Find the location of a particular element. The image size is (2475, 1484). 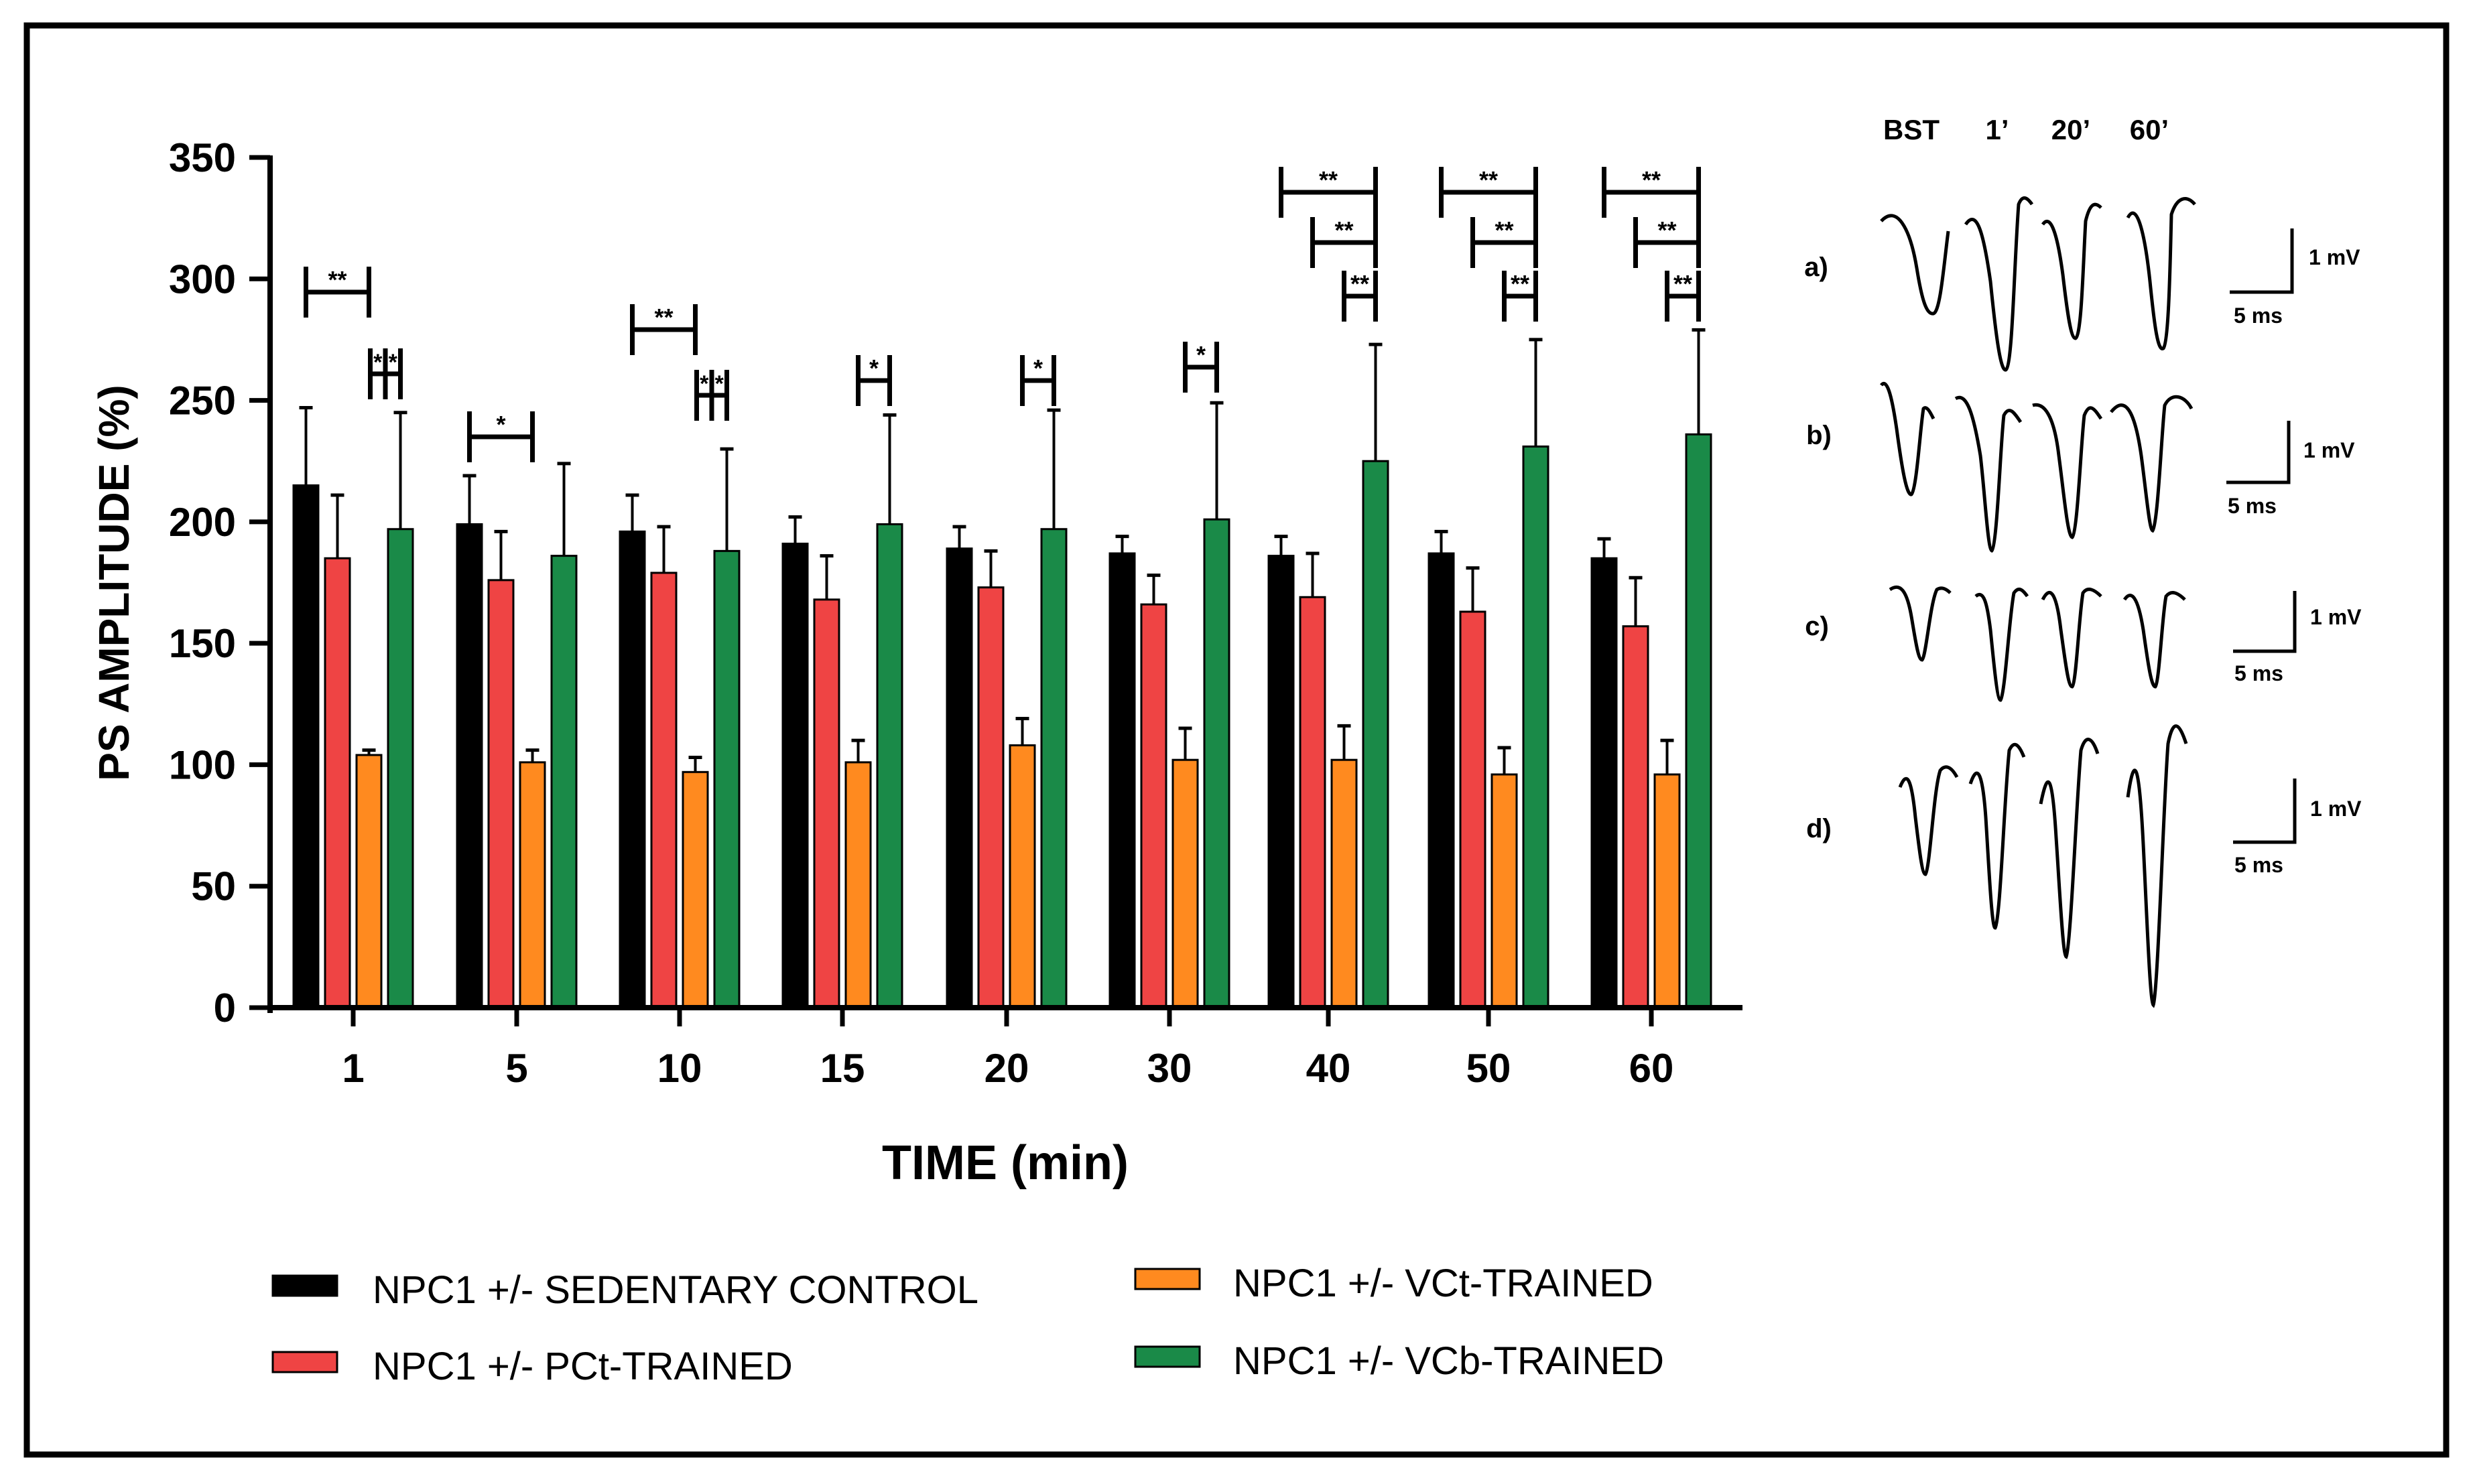

trace-row-c: c) 1 mV 5 ms is located at coordinates (2083, 643).